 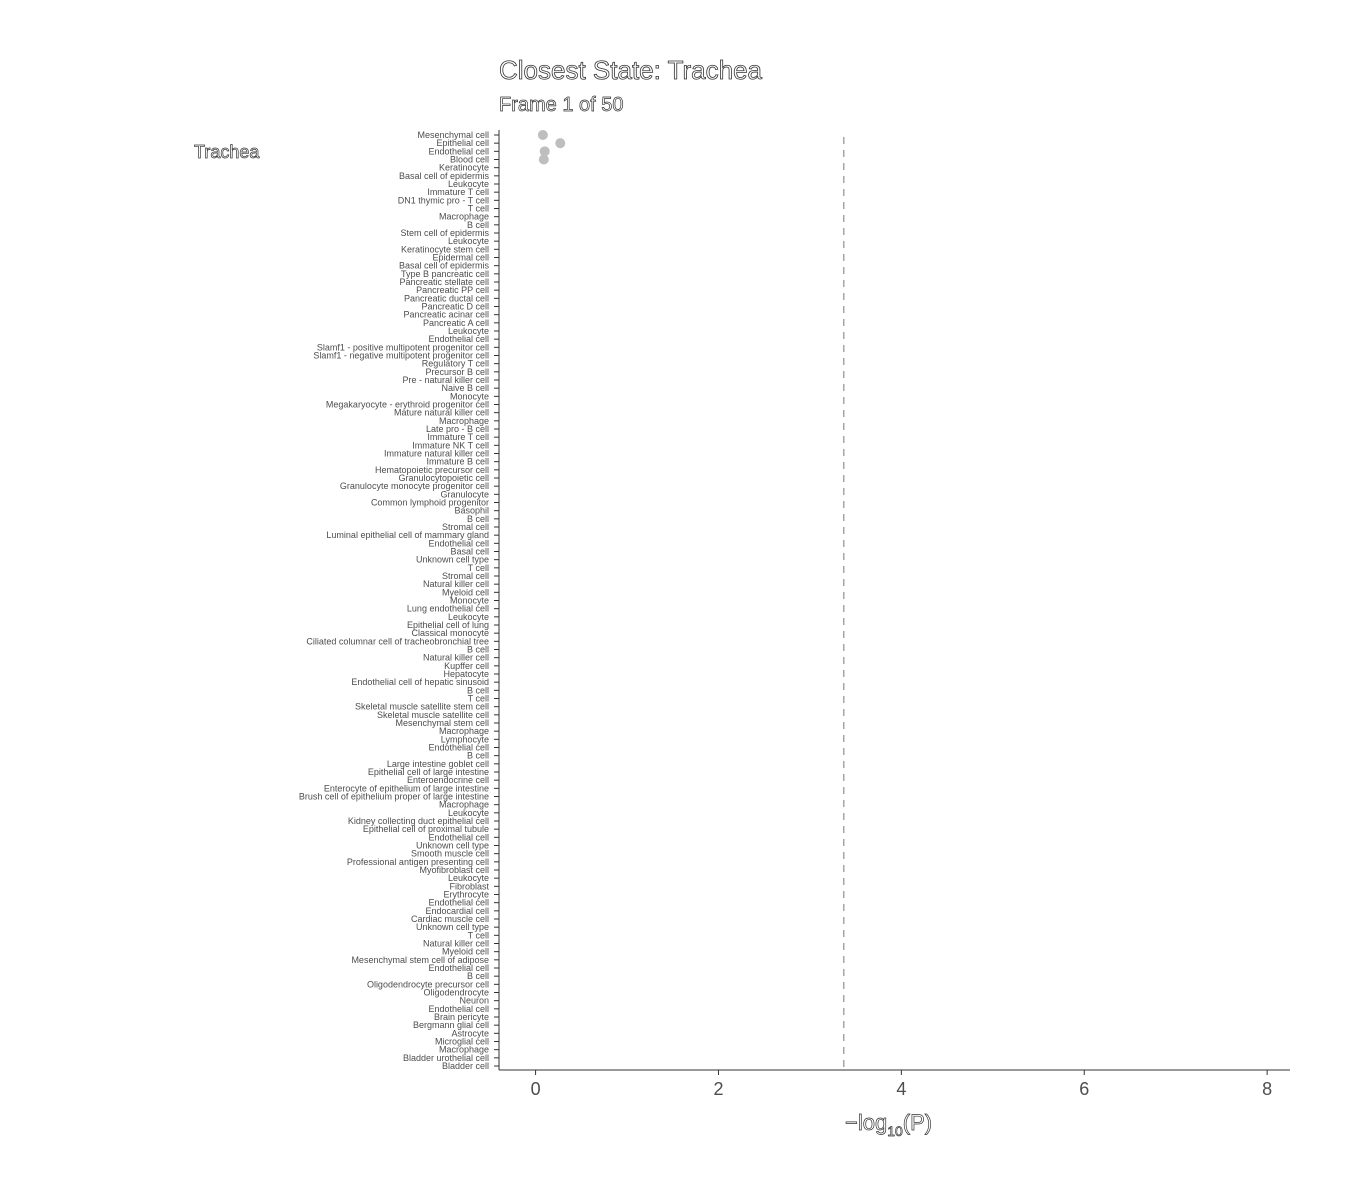 What do you see at coordinates (456, 993) in the screenshot?
I see `y-tick-label: Oligodendrocyte` at bounding box center [456, 993].